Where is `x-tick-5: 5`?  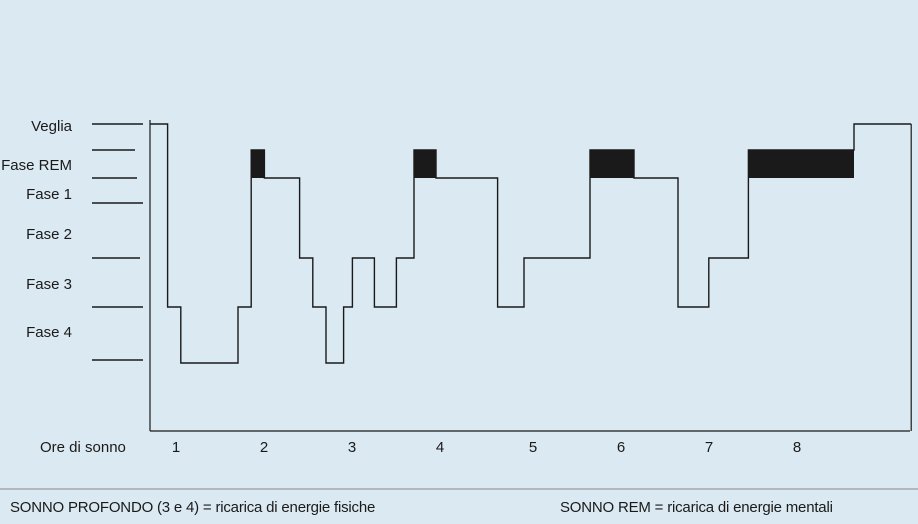
x-tick-5: 5 is located at coordinates (533, 447).